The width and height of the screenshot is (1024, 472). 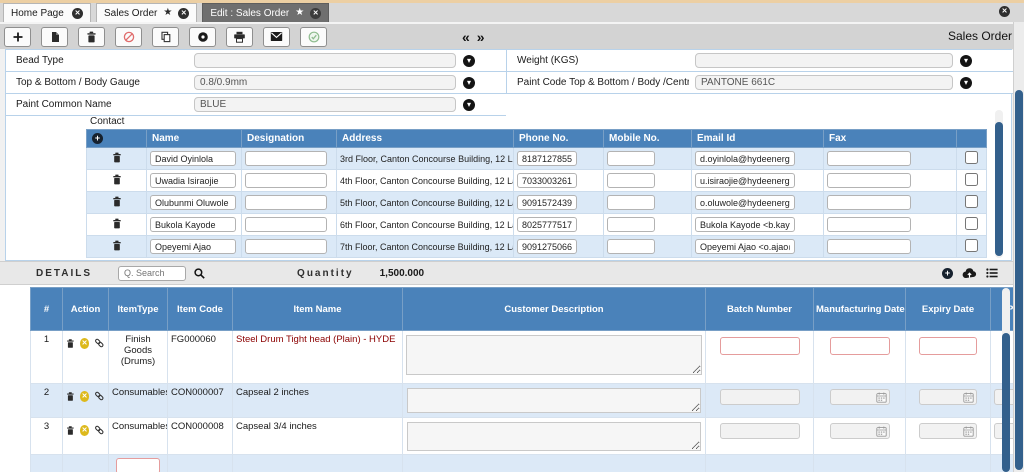 What do you see at coordinates (138, 465) in the screenshot?
I see `item-type-select` at bounding box center [138, 465].